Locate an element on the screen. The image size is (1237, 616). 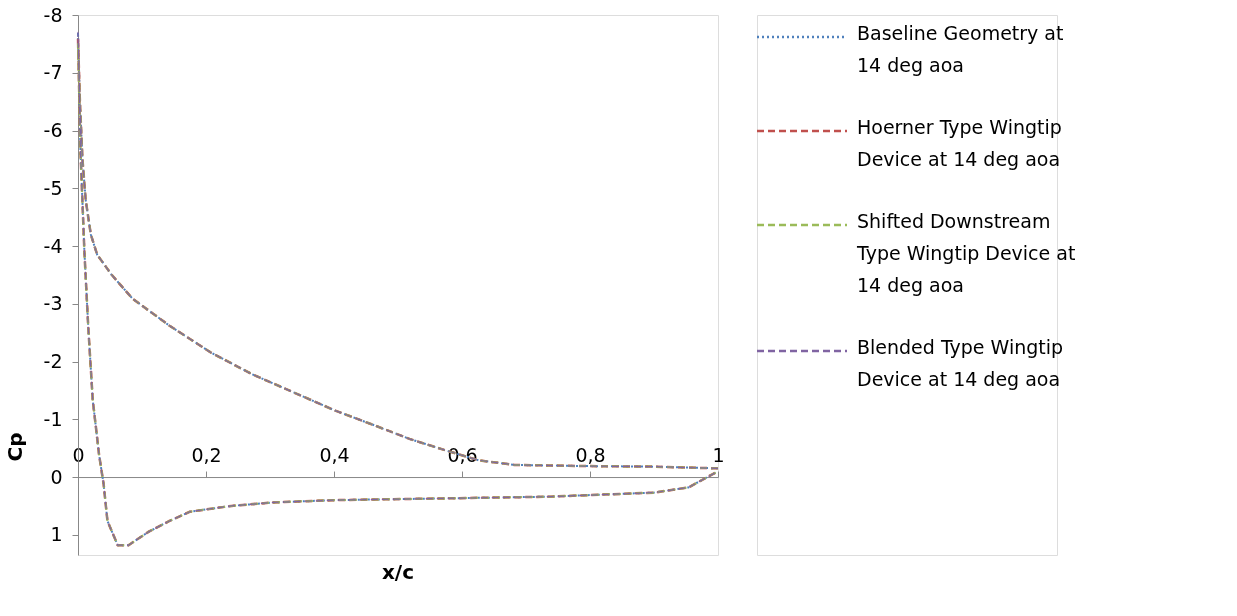
x-tick-label: 1 is located at coordinates (718, 454).